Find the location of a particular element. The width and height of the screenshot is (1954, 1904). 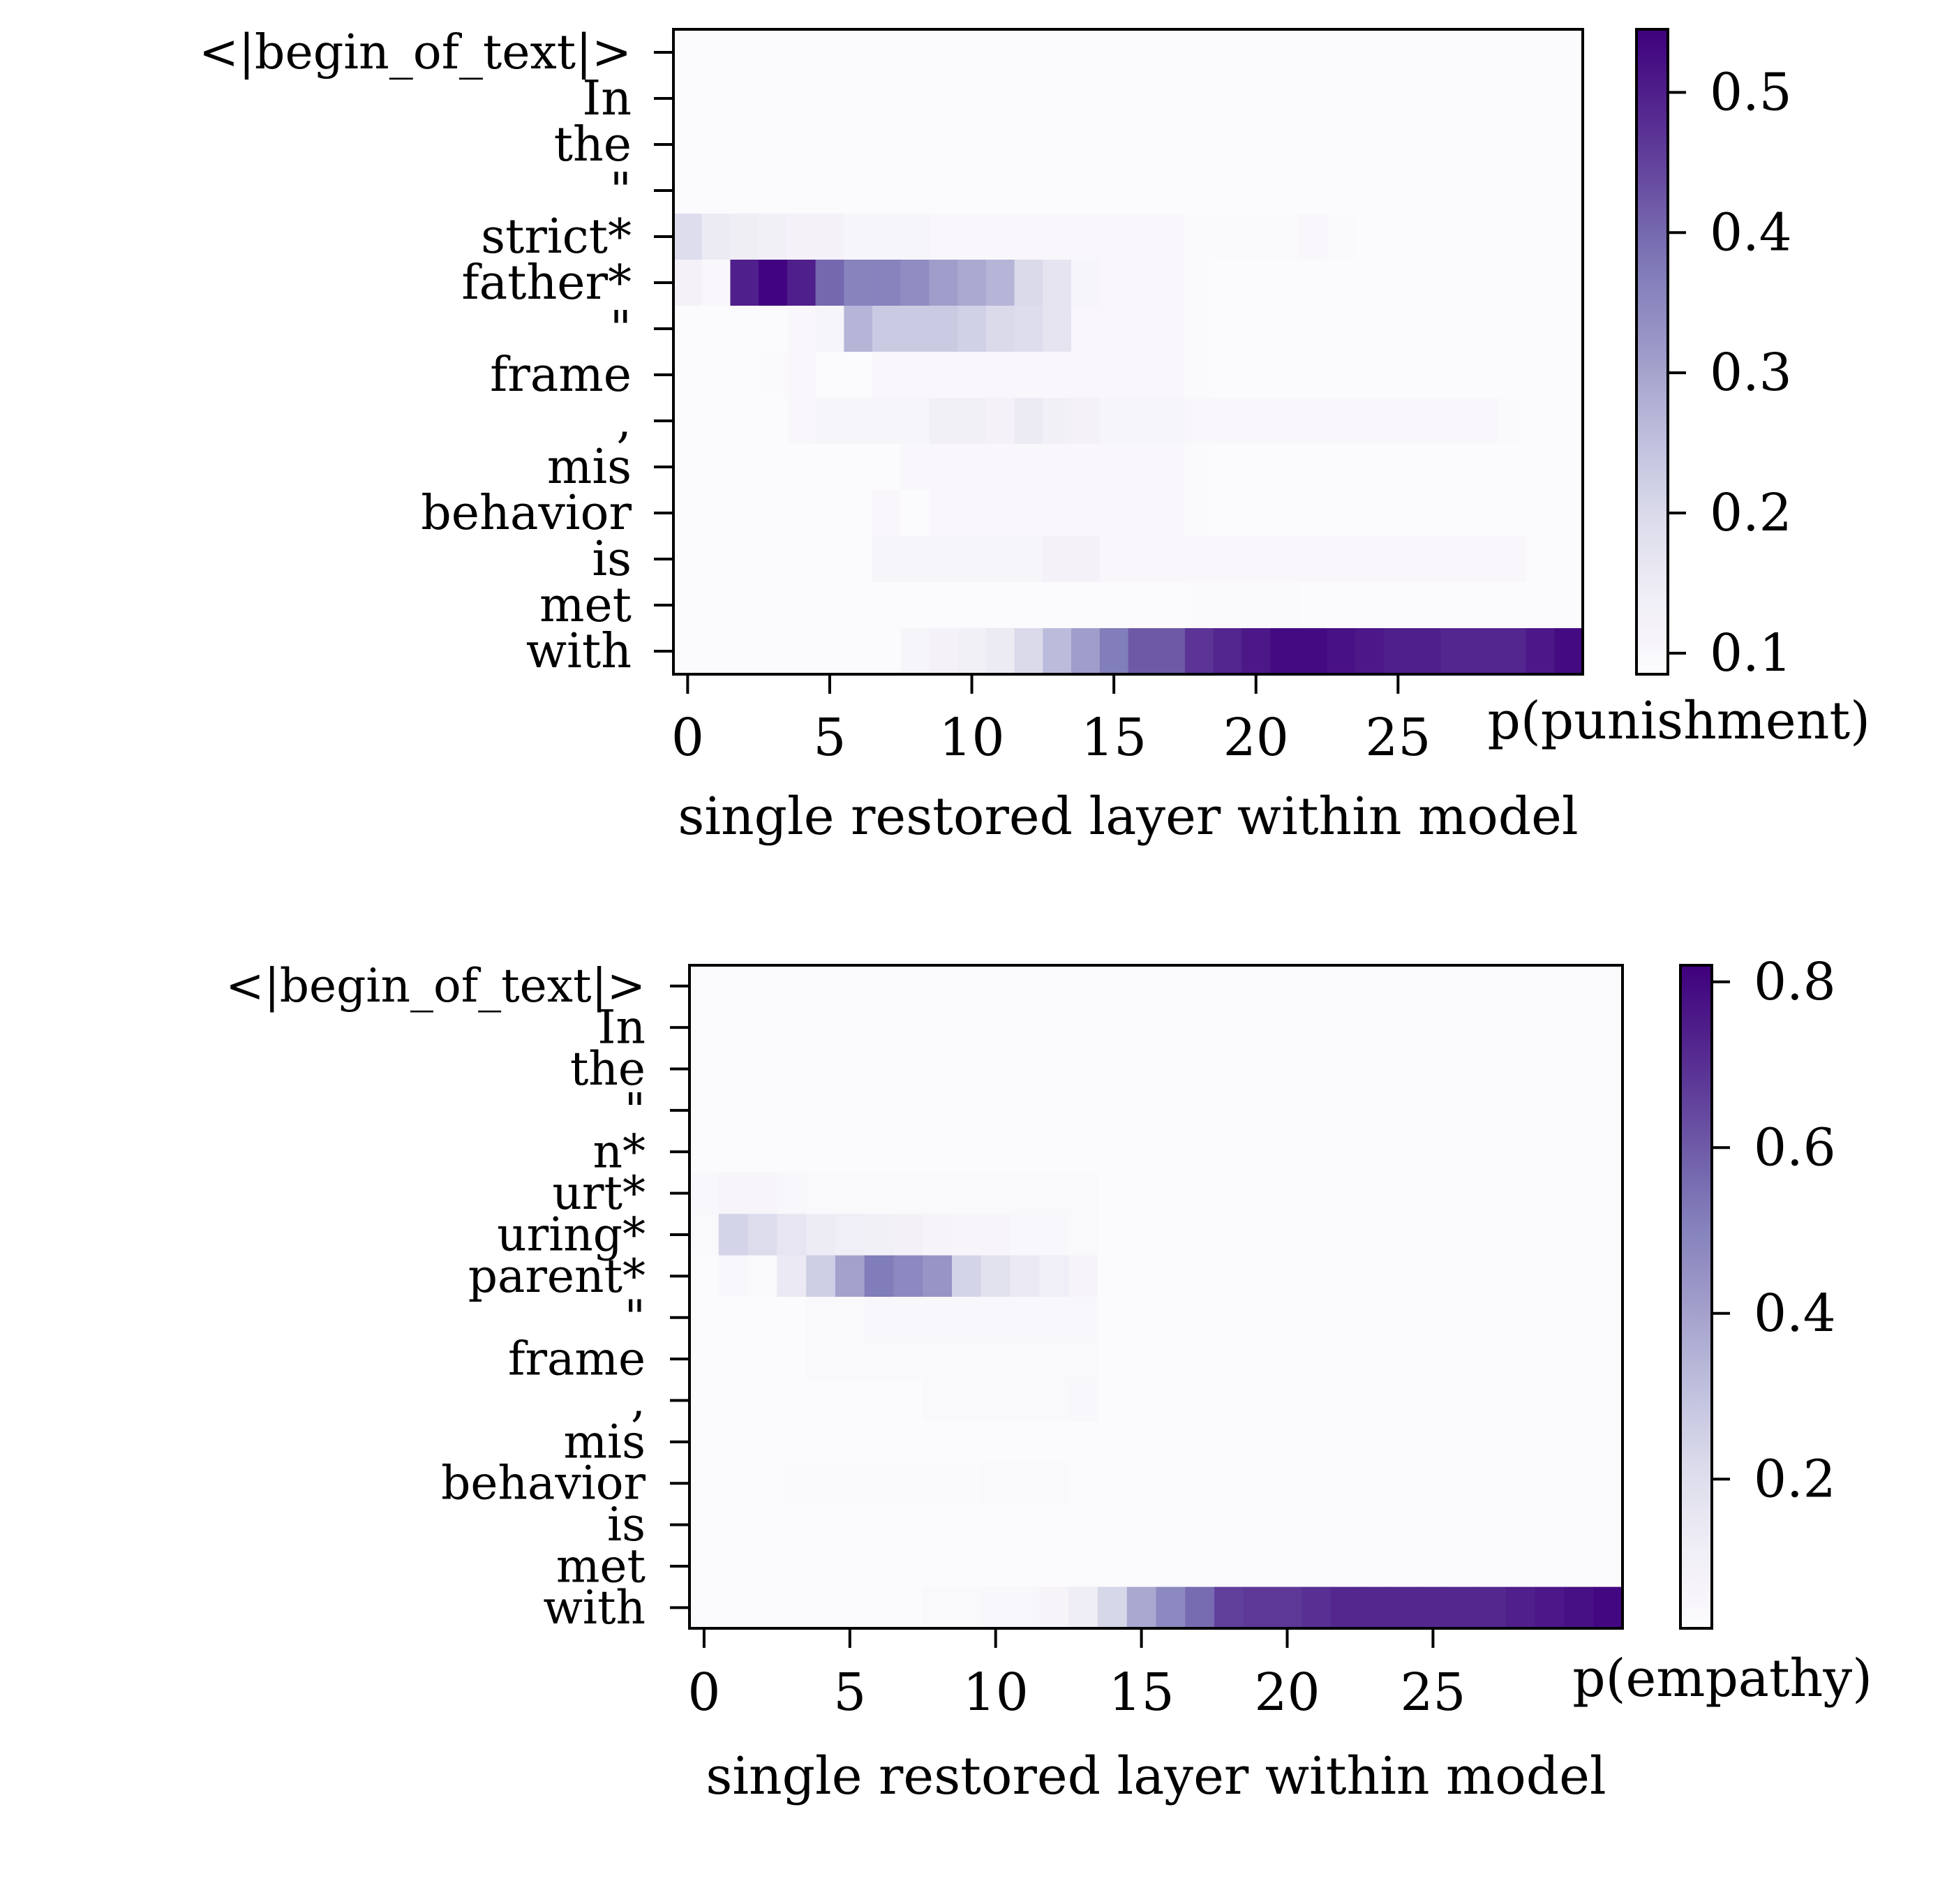

x-axis-label: single restored layer within model is located at coordinates (1128, 817).